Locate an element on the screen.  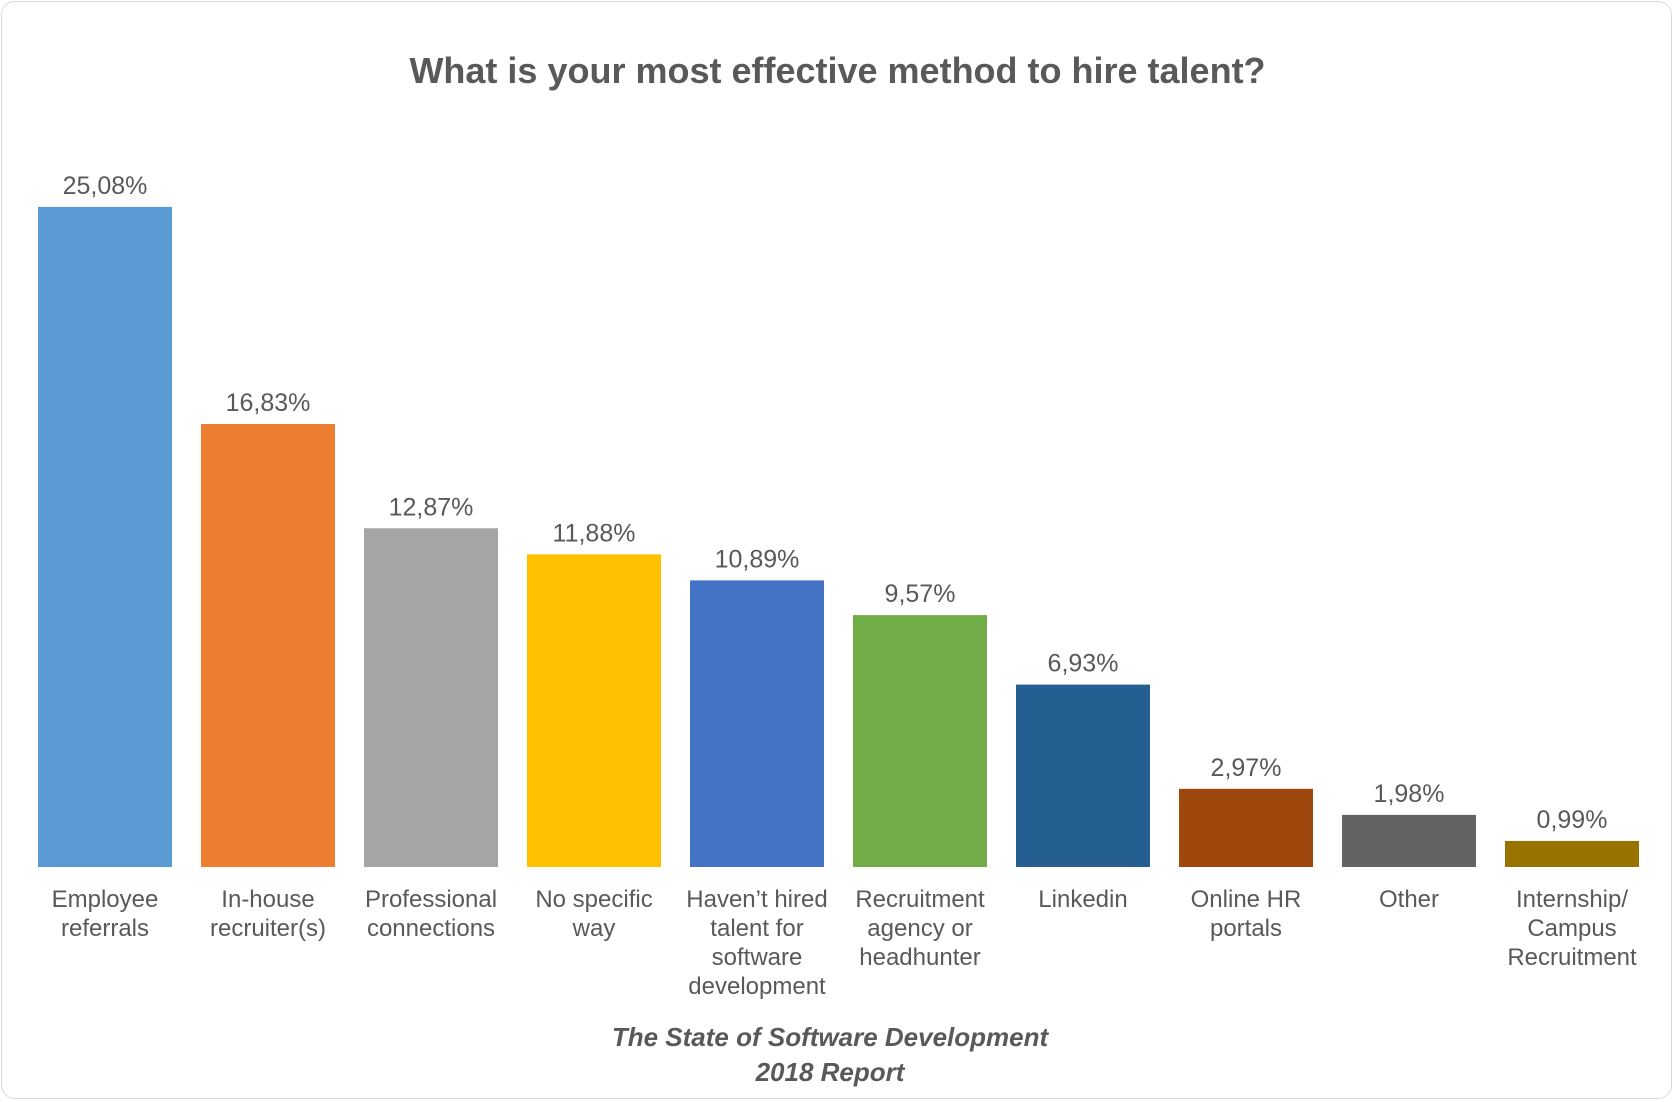
category-label-line: agency or is located at coordinates (919, 928).